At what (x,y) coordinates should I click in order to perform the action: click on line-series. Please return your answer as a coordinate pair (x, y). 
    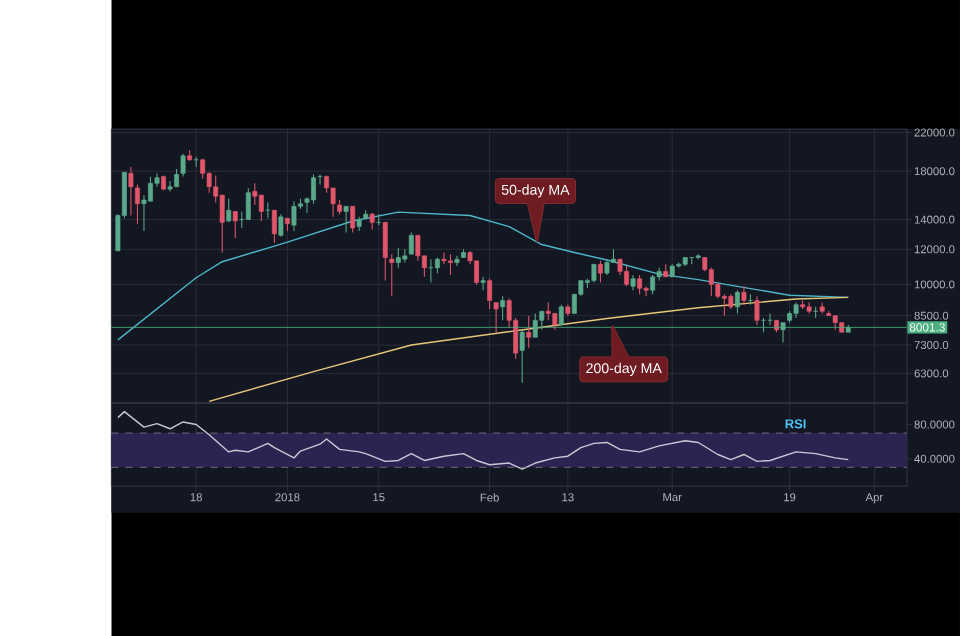
    Looking at the image, I should click on (528, 349).